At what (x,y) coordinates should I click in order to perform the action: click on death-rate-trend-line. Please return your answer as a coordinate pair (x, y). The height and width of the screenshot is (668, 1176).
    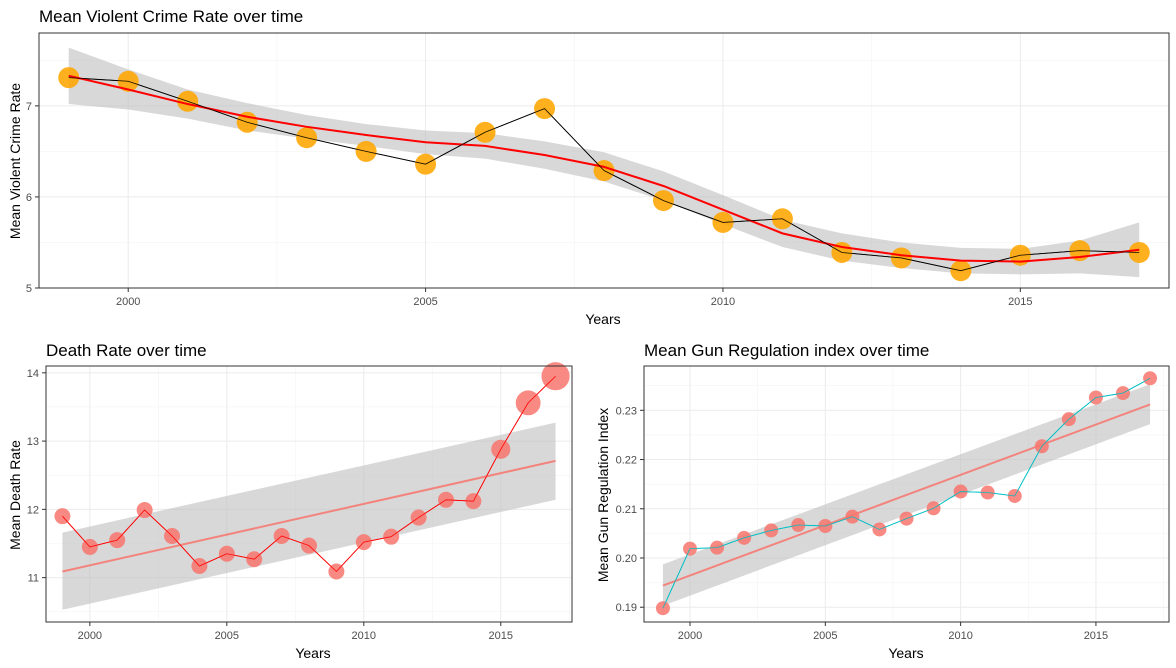
    Looking at the image, I should click on (309, 516).